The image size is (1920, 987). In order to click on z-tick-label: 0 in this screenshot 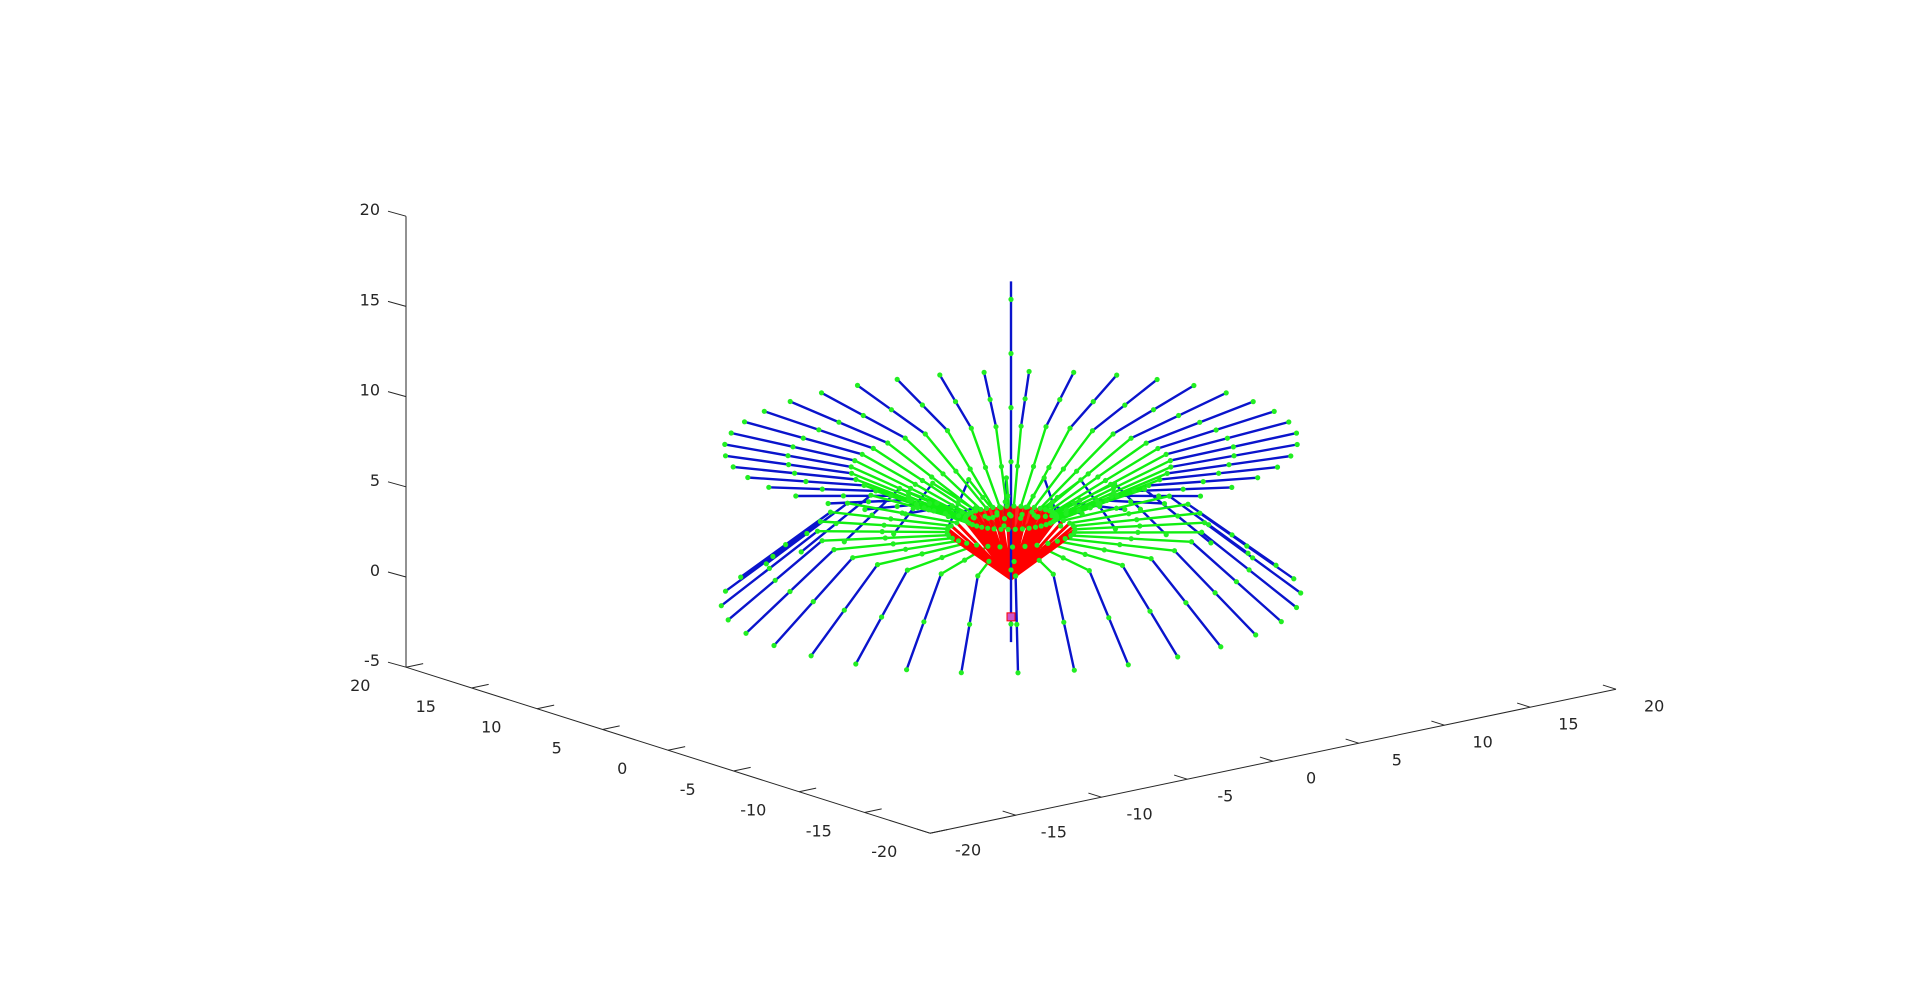, I will do `click(375, 570)`.